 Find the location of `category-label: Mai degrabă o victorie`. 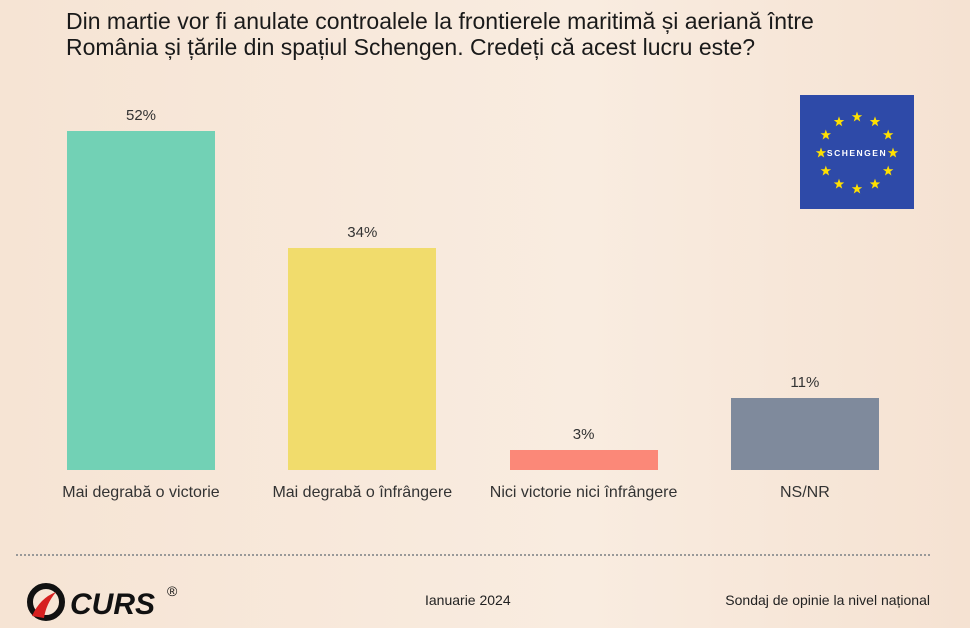

category-label: Mai degrabă o victorie is located at coordinates (141, 492).